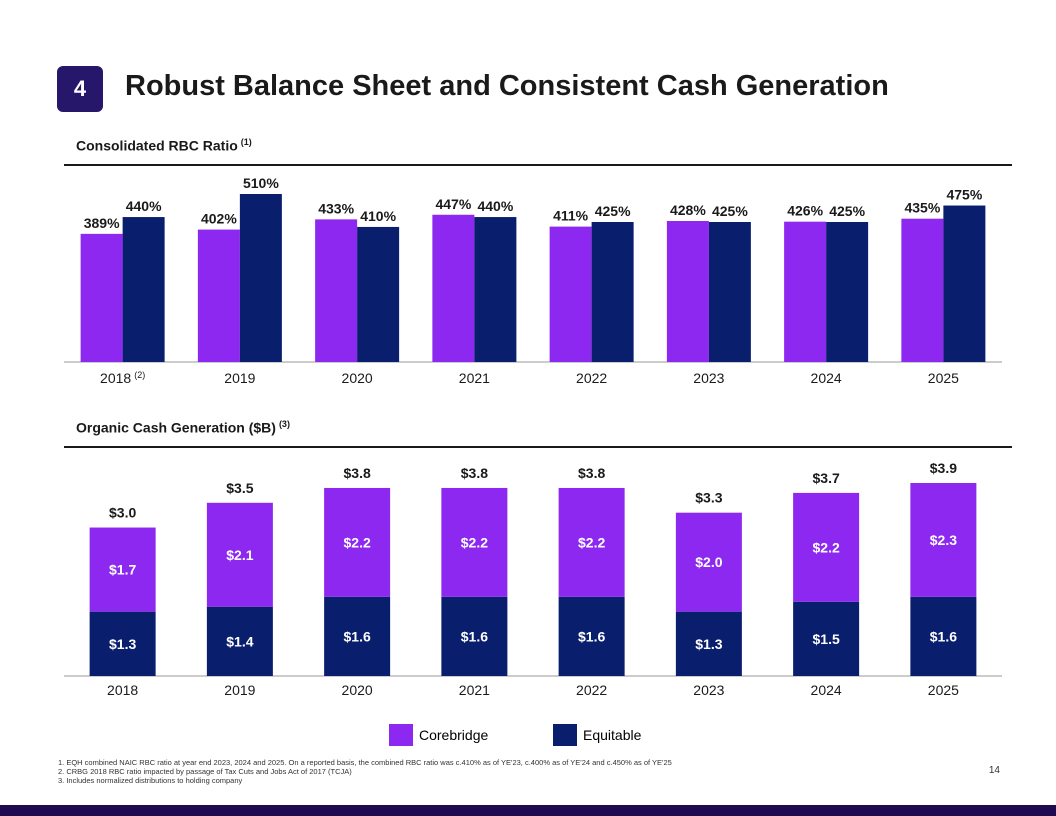 The height and width of the screenshot is (816, 1056). Describe the element at coordinates (528, 810) in the screenshot. I see `footer-bar` at that location.